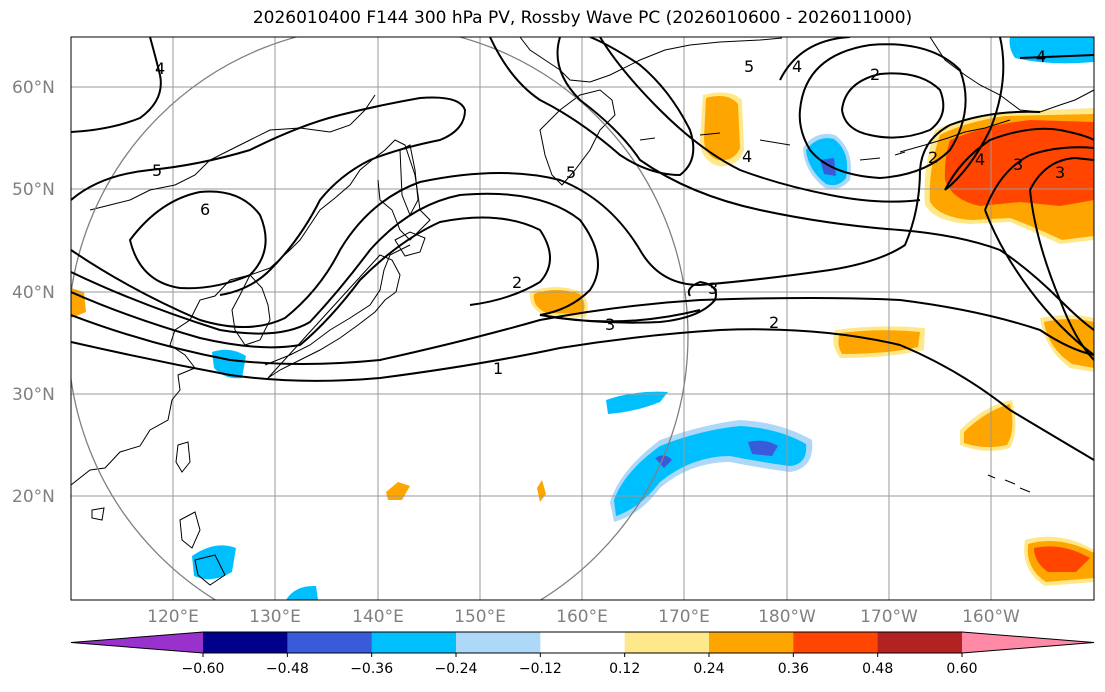  I want to click on coastline-taiwan, so click(183, 457).